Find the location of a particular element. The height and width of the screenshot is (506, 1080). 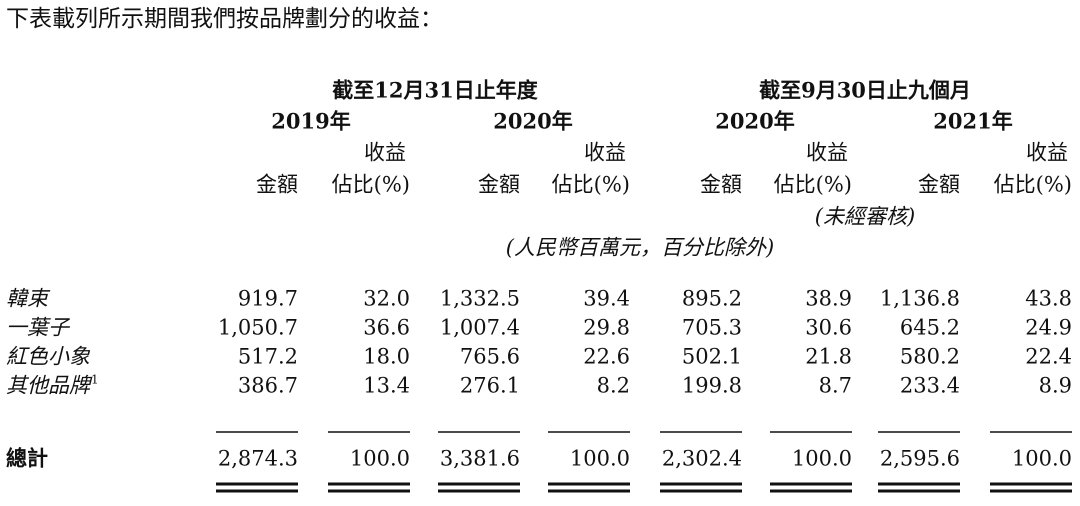

cell: 29.8 is located at coordinates (606, 328).